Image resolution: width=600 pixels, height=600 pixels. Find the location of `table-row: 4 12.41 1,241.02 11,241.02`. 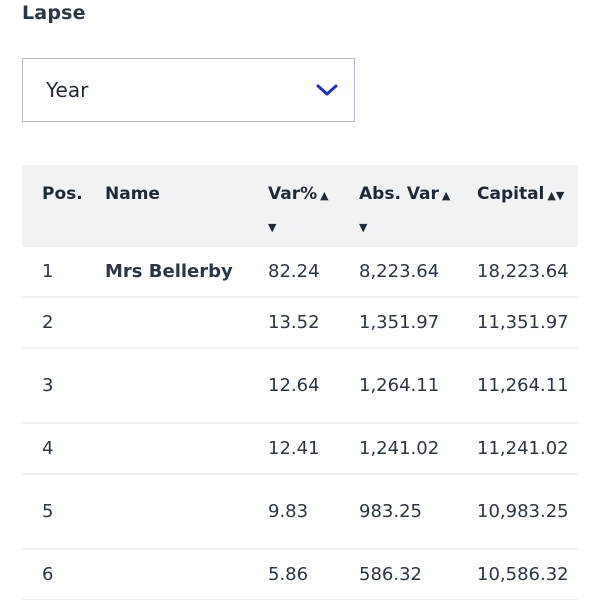

table-row: 4 12.41 1,241.02 11,241.02 is located at coordinates (300, 449).